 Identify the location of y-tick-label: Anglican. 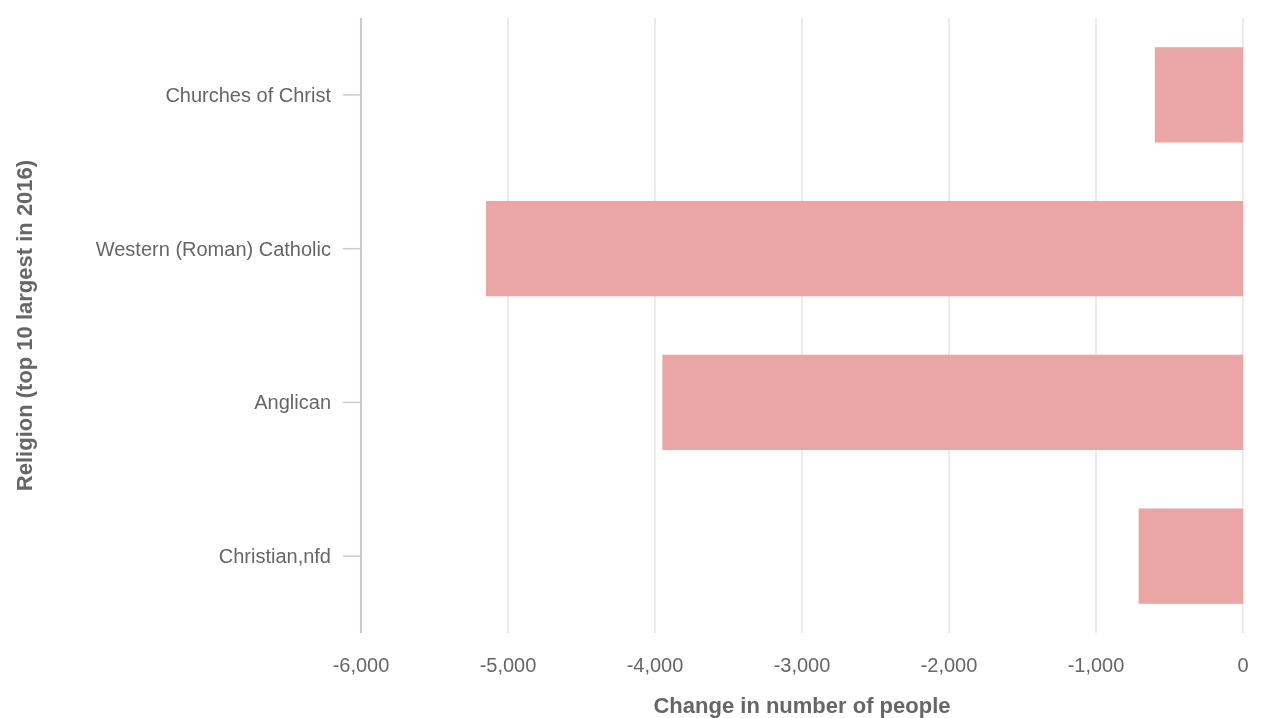
(292, 402).